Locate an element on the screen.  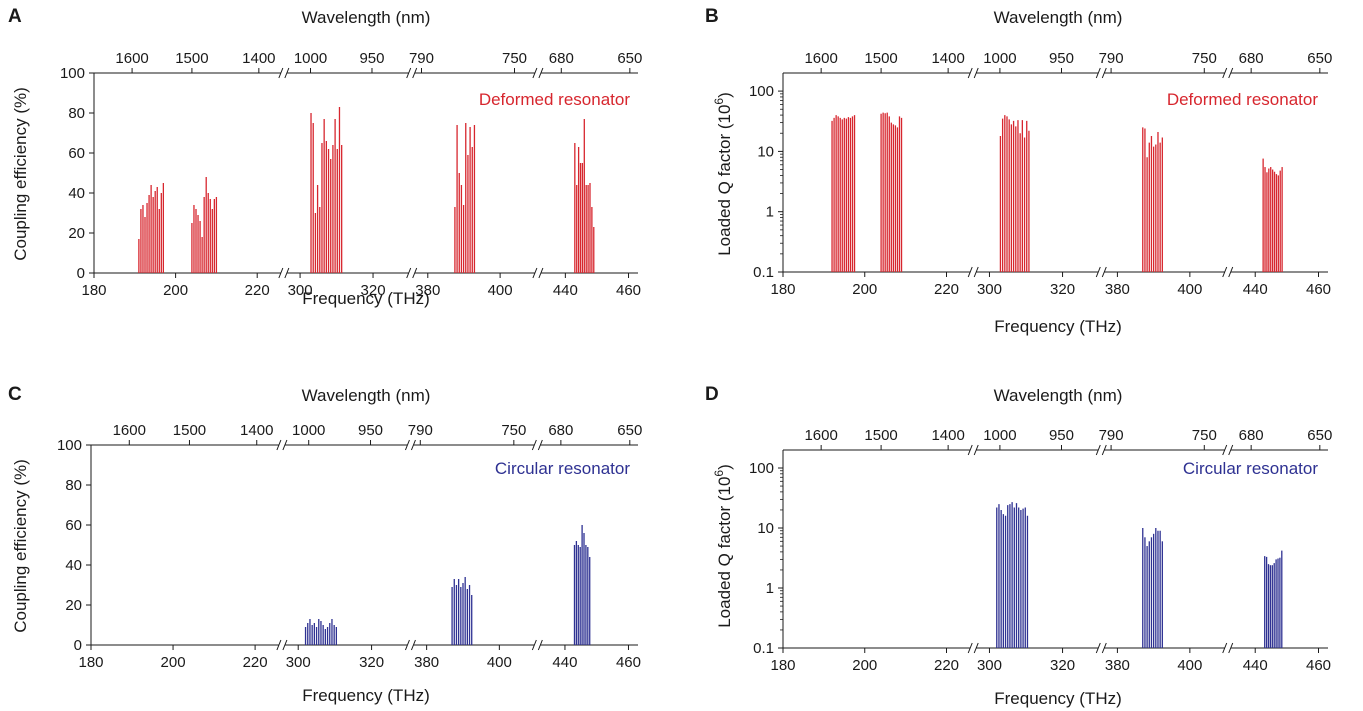
panel-b-frequency-title: Frequency (THz) is located at coordinates (1058, 326).